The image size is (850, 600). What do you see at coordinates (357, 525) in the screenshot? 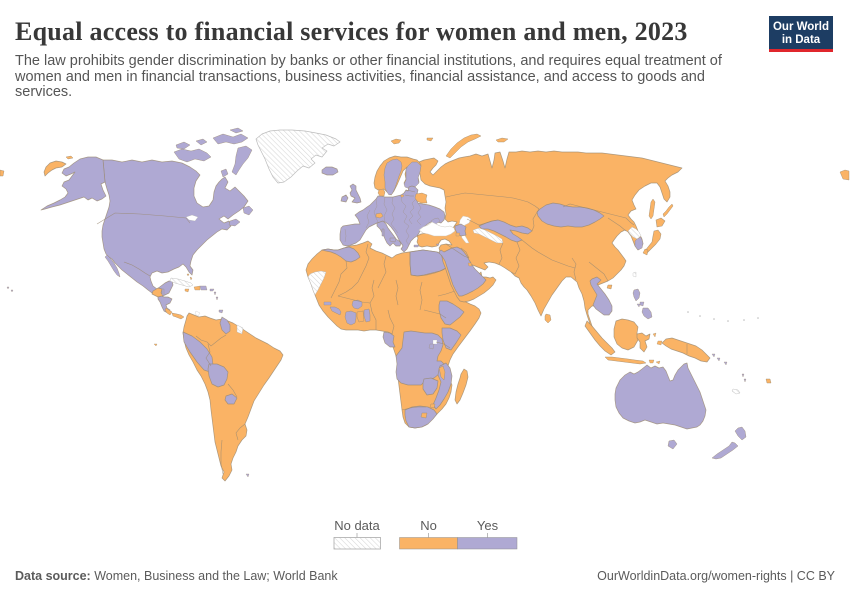
I see `svg-text: No data` at bounding box center [357, 525].